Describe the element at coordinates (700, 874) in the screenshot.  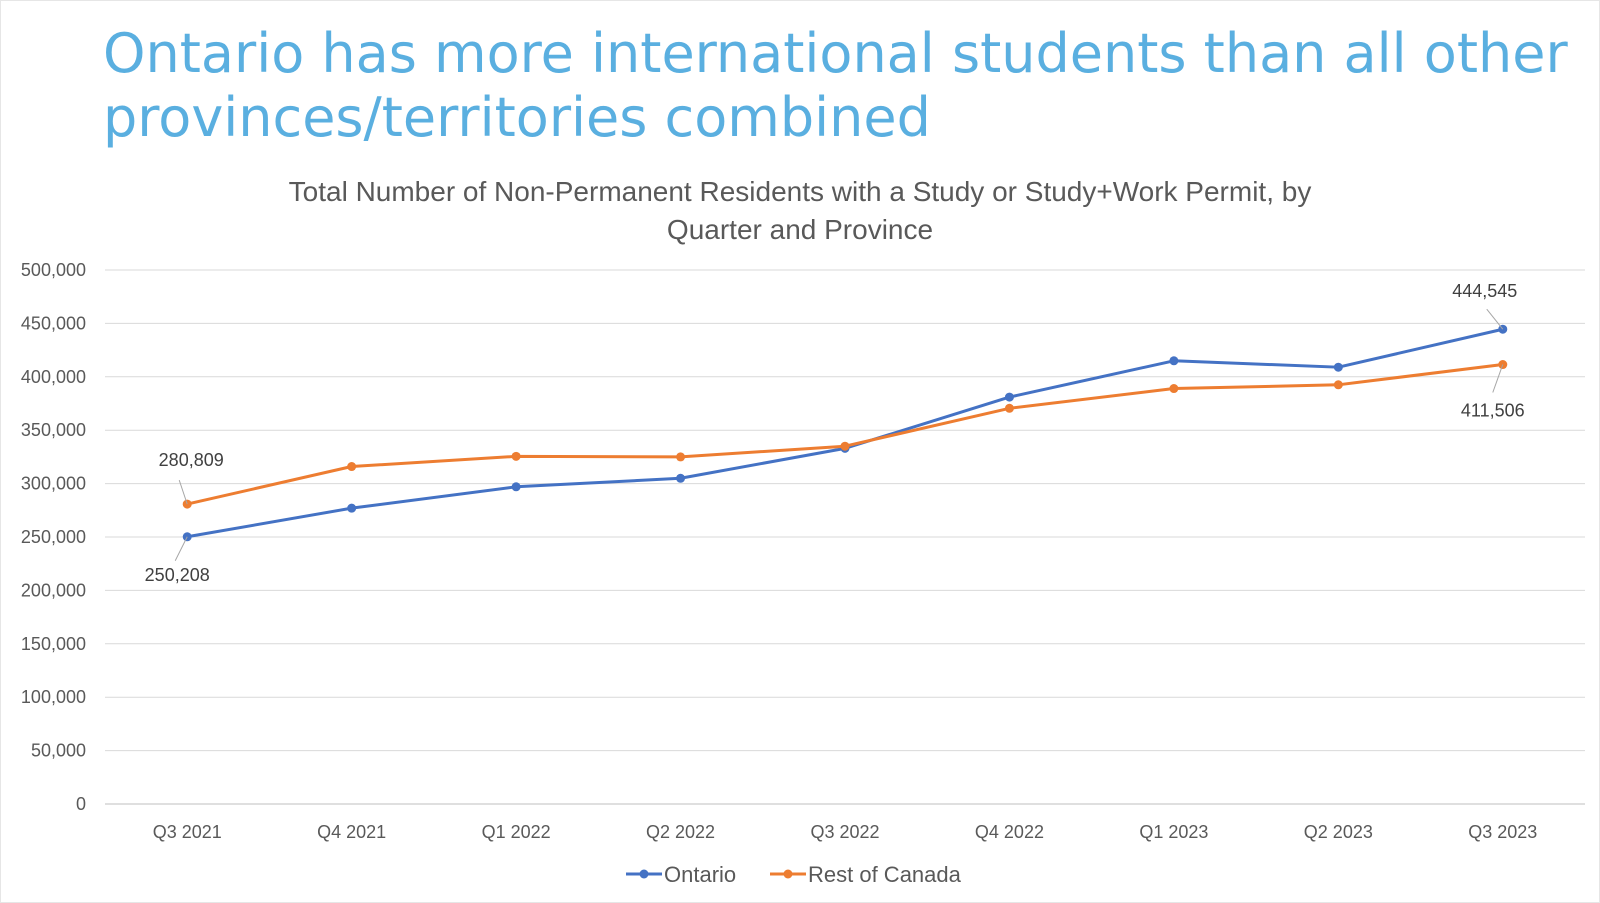
I see `legend-label: Ontario` at that location.